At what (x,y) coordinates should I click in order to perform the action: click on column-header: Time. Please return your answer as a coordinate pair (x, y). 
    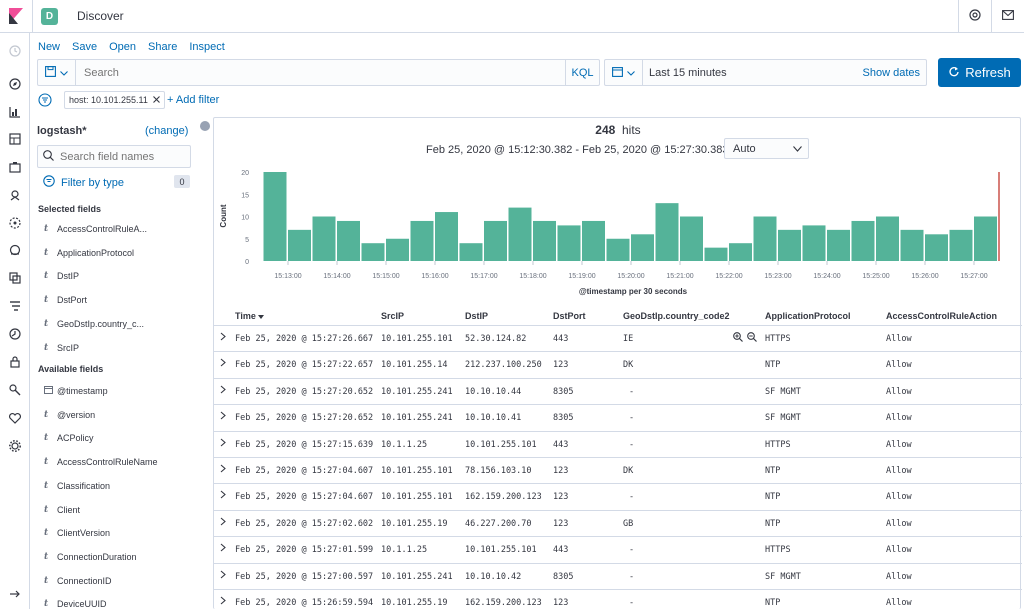
    Looking at the image, I should click on (250, 316).